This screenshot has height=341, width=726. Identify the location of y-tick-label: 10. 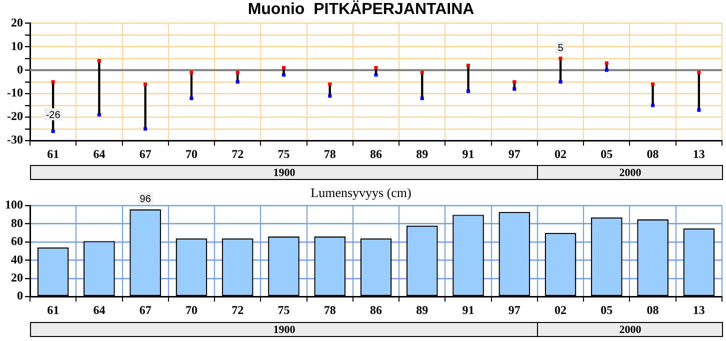
(17, 45).